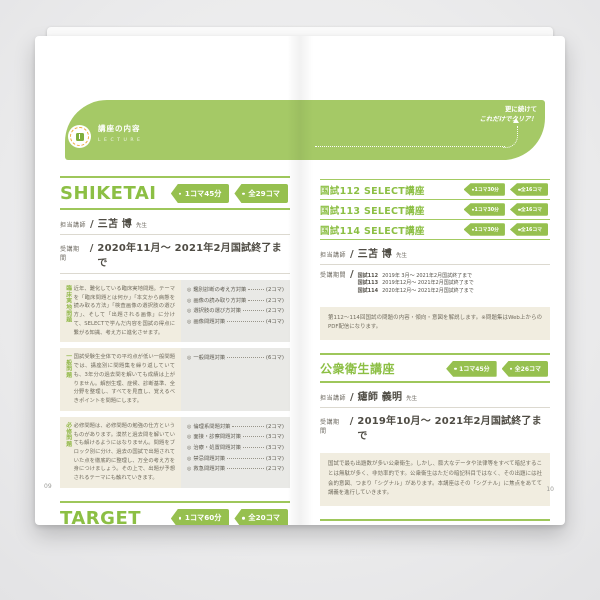 The width and height of the screenshot is (600, 600). What do you see at coordinates (521, 109) in the screenshot?
I see `callout-line1: 更に続けて` at bounding box center [521, 109].